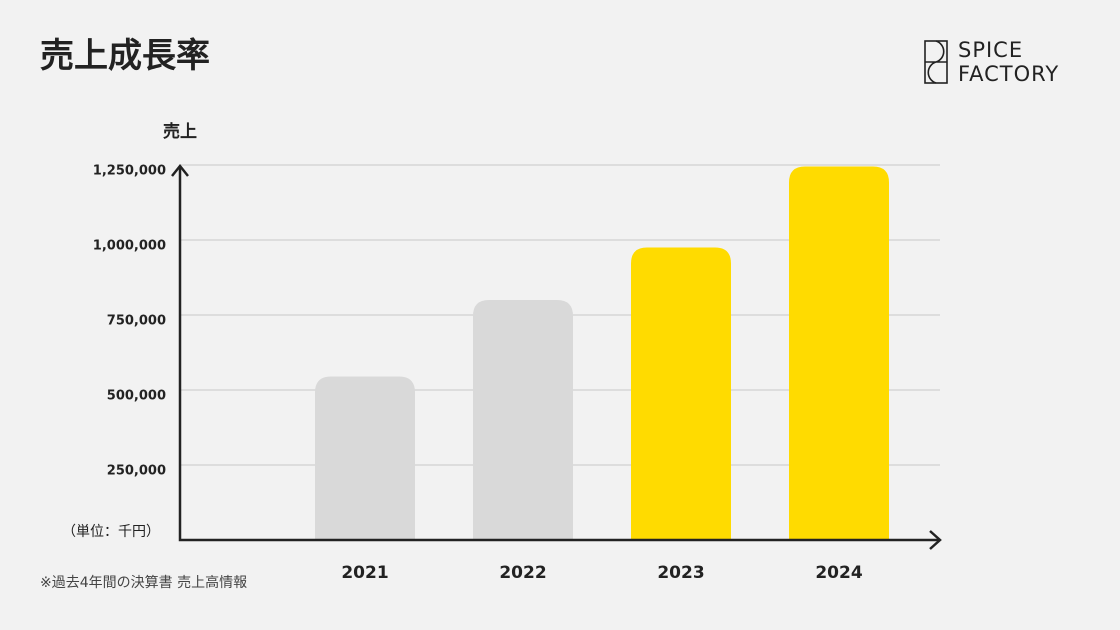 The image size is (1120, 630). Describe the element at coordinates (143, 582) in the screenshot. I see `footnote: ※過去4年間の決算書 売上高情報` at that location.